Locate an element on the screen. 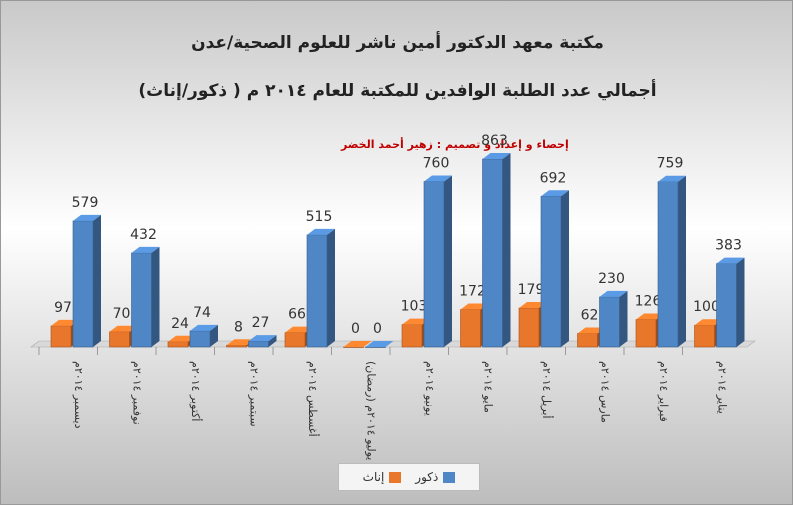 This screenshot has height=506, width=793. x-tick-label: ديسمبر ٢٠١٤م is located at coordinates (78, 395).